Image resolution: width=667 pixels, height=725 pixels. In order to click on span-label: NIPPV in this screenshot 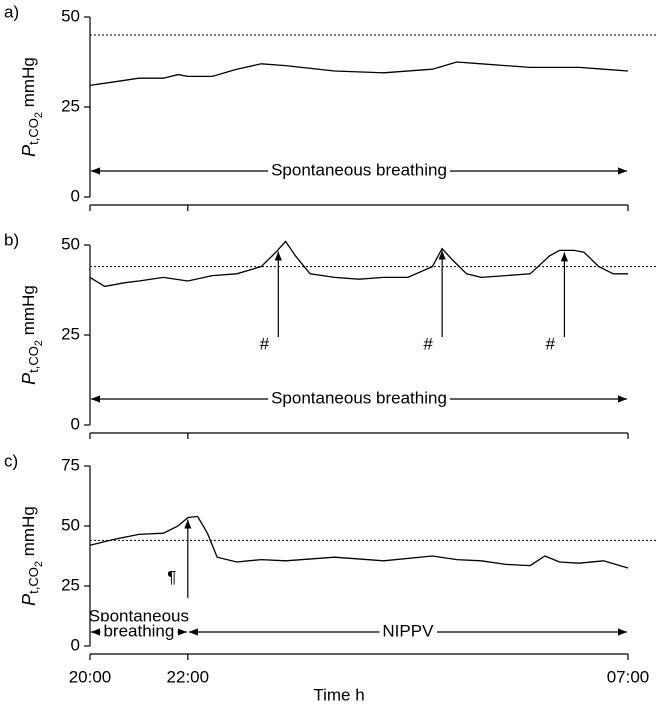, I will do `click(408, 630)`.